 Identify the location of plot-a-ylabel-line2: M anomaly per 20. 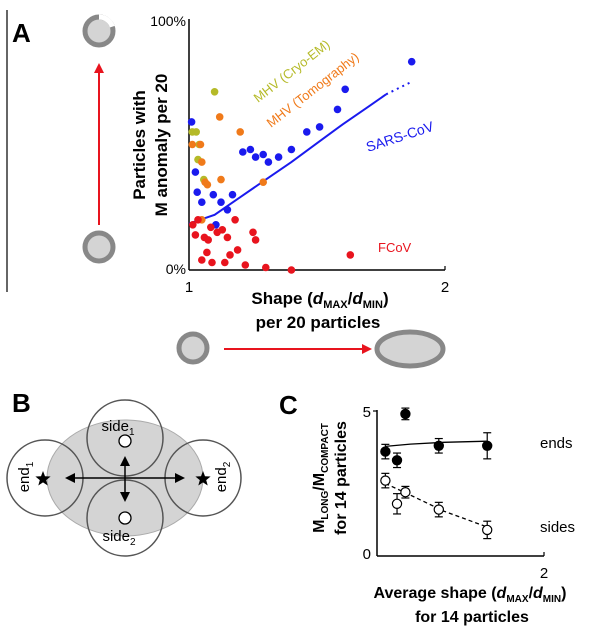
(161, 145).